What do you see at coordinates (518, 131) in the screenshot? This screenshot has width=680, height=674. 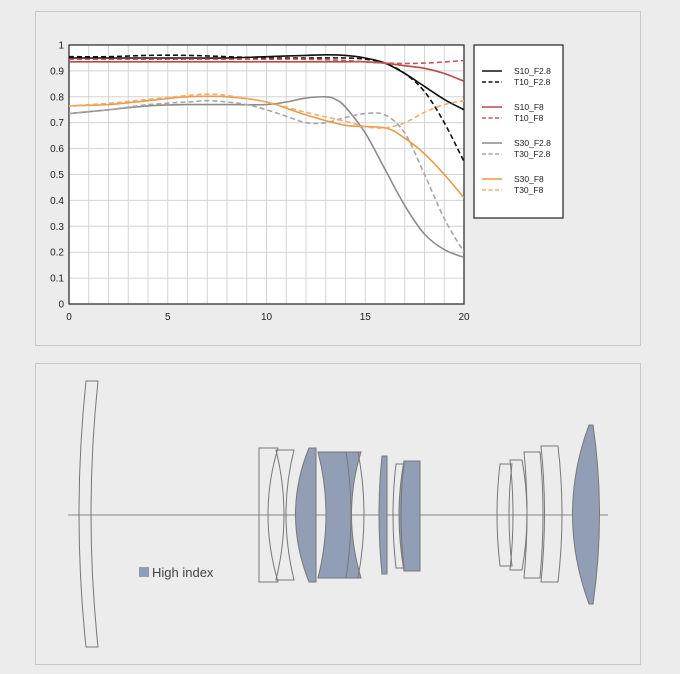 I see `legend-box` at bounding box center [518, 131].